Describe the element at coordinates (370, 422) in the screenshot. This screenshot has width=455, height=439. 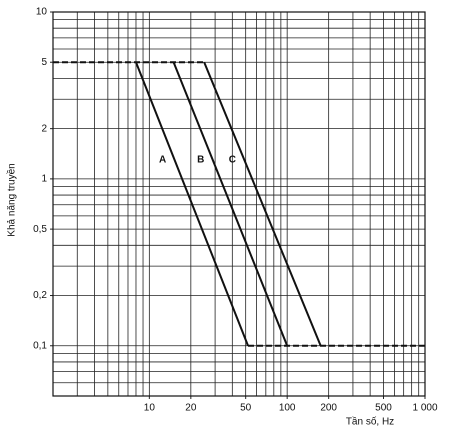
I see `x-axis-label: Tần số, Hz` at that location.